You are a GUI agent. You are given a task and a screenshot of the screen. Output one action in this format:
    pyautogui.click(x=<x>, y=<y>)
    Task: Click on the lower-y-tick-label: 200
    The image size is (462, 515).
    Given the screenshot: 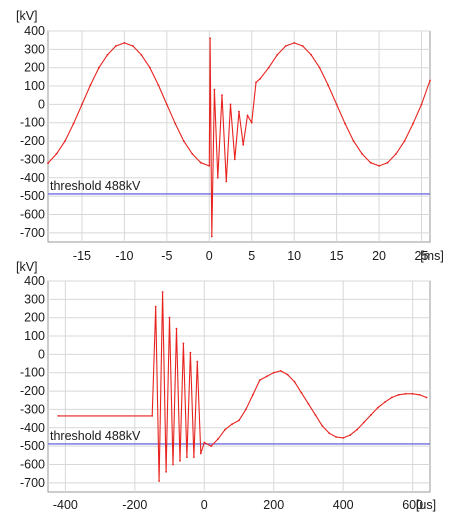 What is the action you would take?
    pyautogui.click(x=34, y=318)
    